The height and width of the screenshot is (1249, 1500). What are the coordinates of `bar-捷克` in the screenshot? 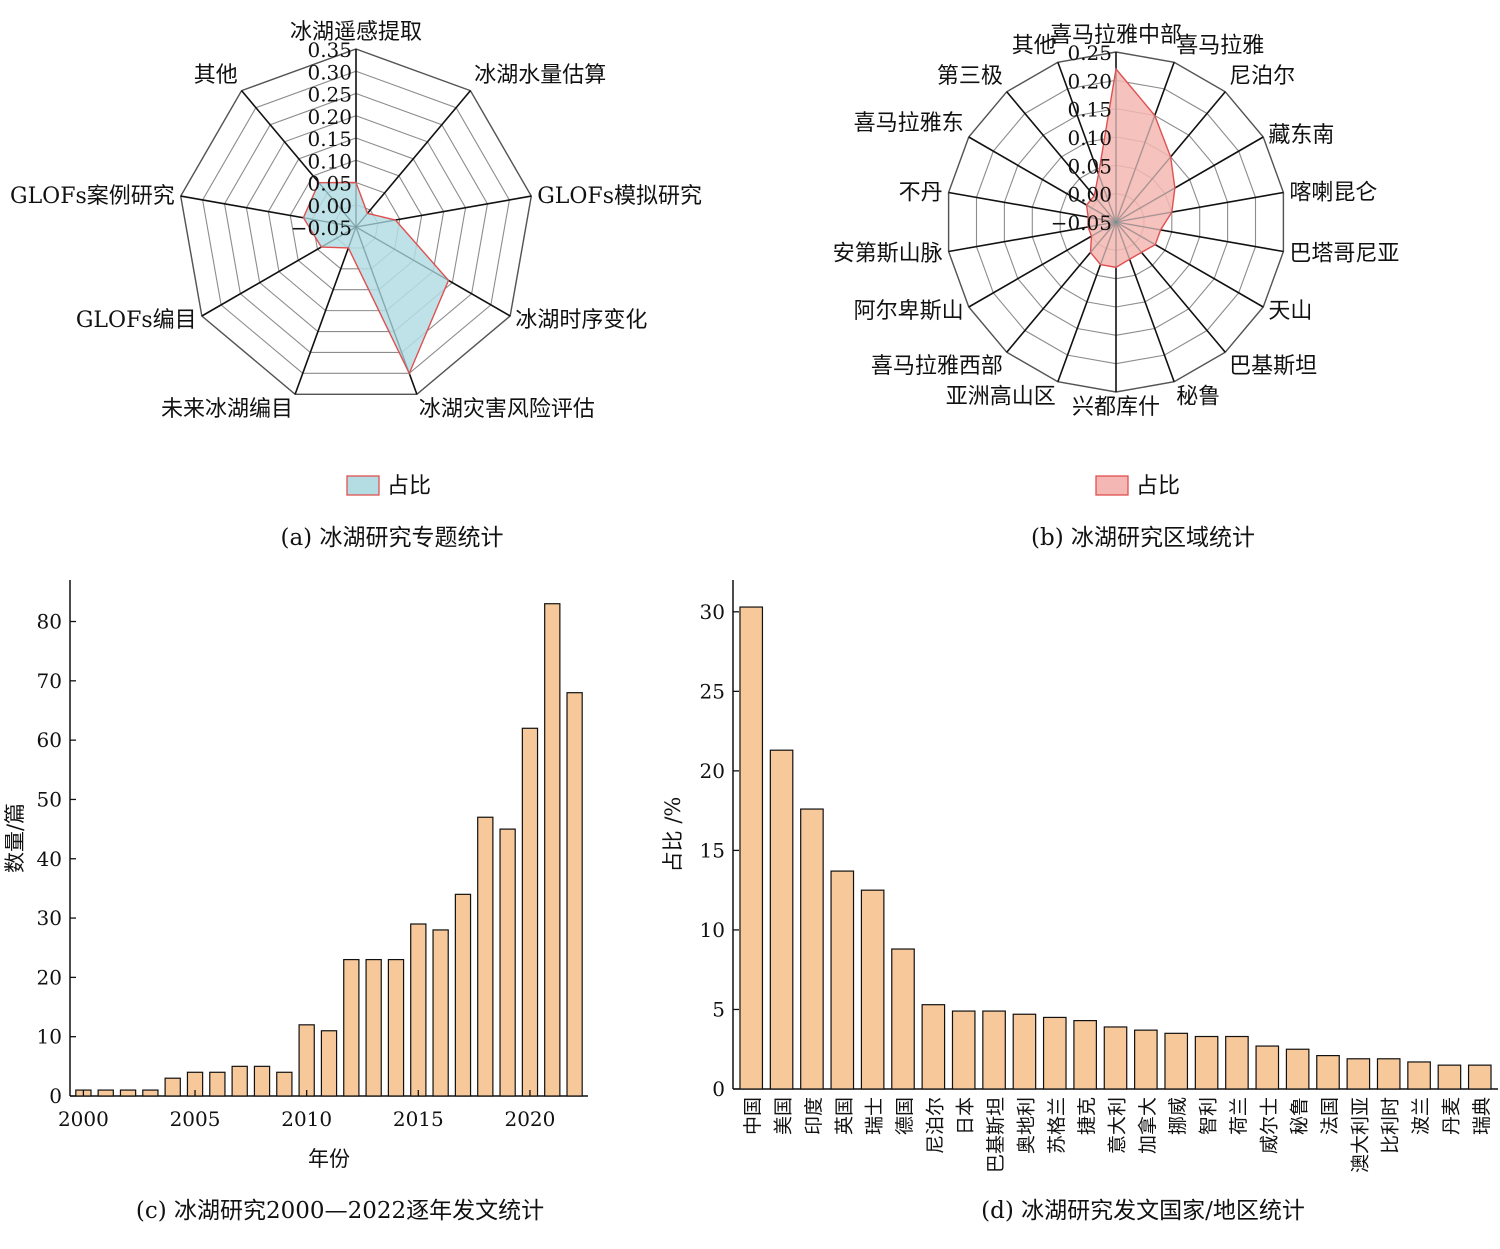 It's located at (1085, 1055).